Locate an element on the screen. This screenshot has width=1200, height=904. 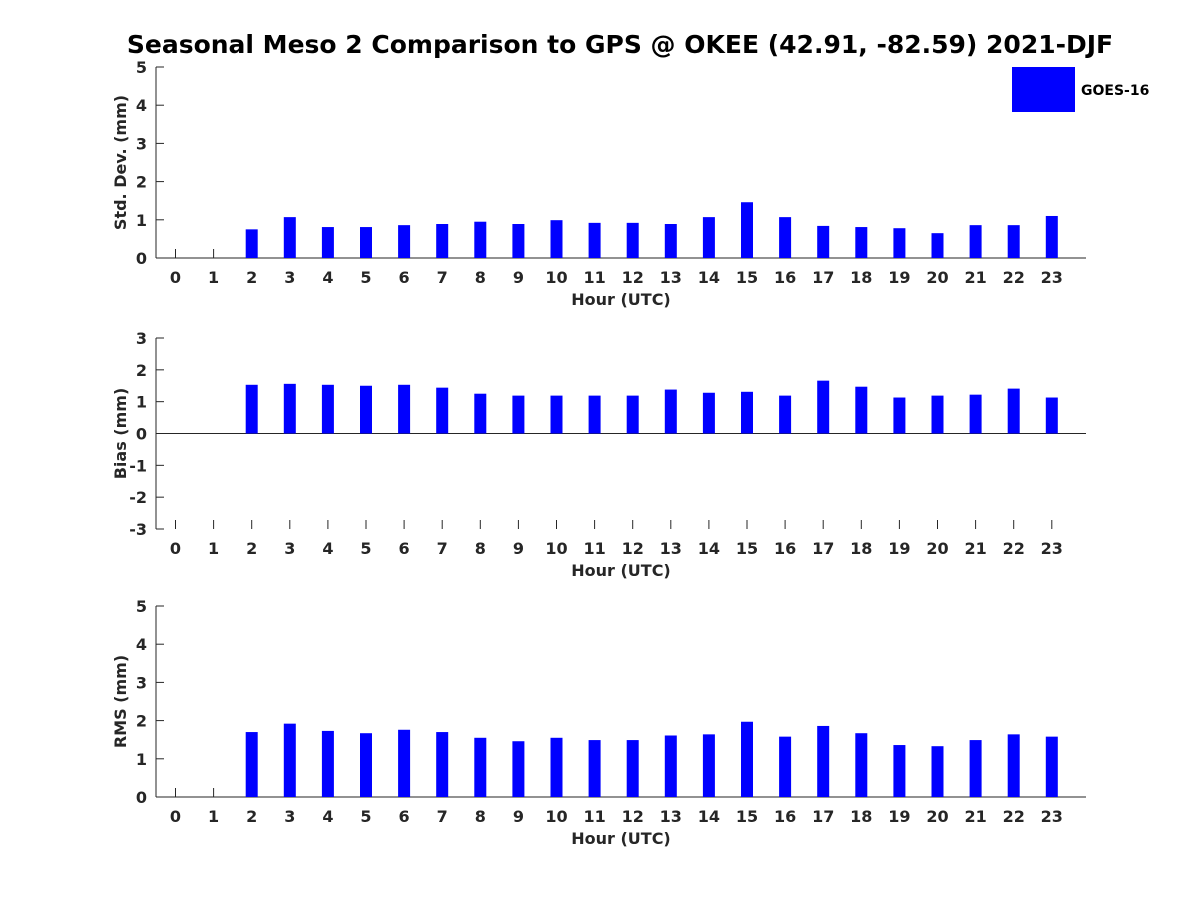
x-tick-label: 22 is located at coordinates (1014, 277).